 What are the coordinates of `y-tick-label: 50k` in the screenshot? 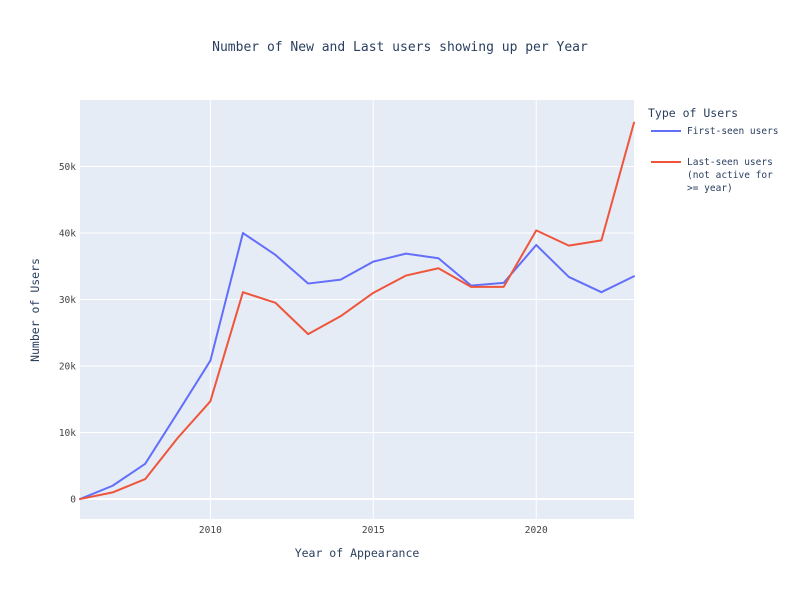 It's located at (67, 167).